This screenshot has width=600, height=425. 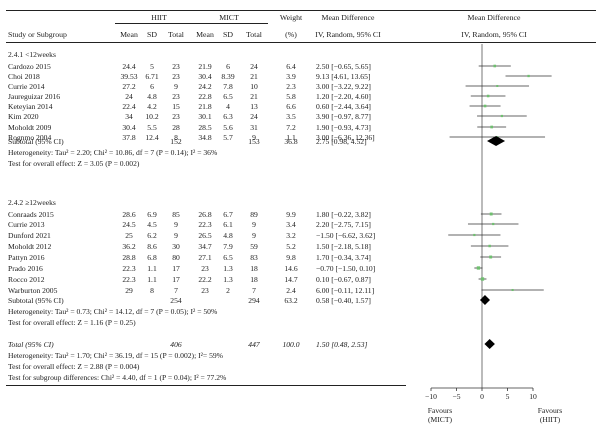 What do you see at coordinates (176, 127) in the screenshot?
I see `study-n1-cell: 28` at bounding box center [176, 127].